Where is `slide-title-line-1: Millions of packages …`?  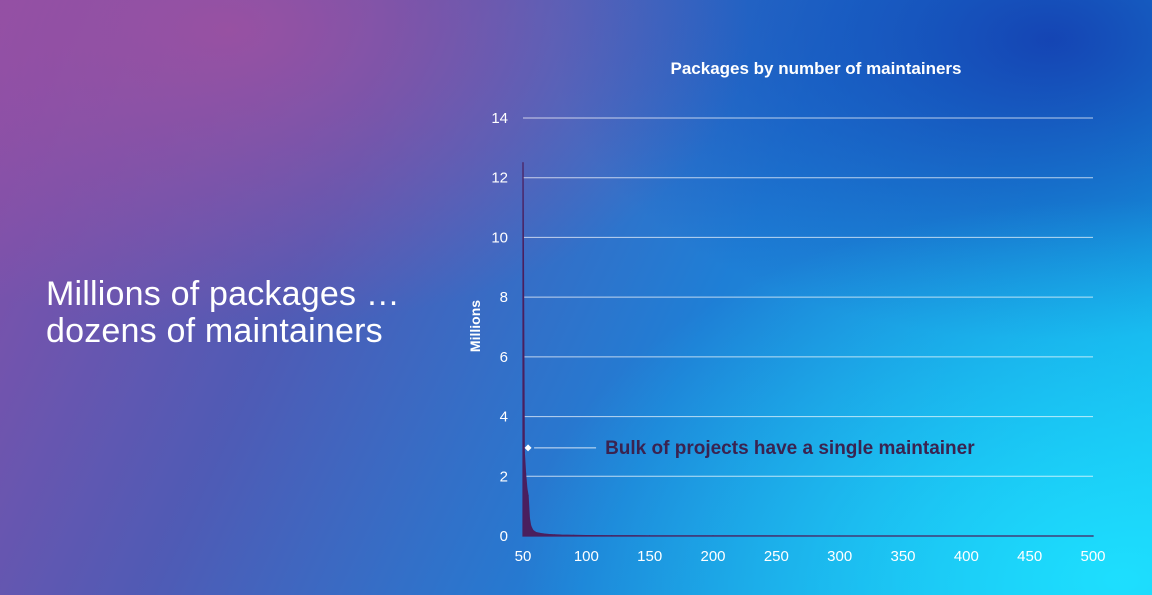 slide-title-line-1: Millions of packages … is located at coordinates (223, 294).